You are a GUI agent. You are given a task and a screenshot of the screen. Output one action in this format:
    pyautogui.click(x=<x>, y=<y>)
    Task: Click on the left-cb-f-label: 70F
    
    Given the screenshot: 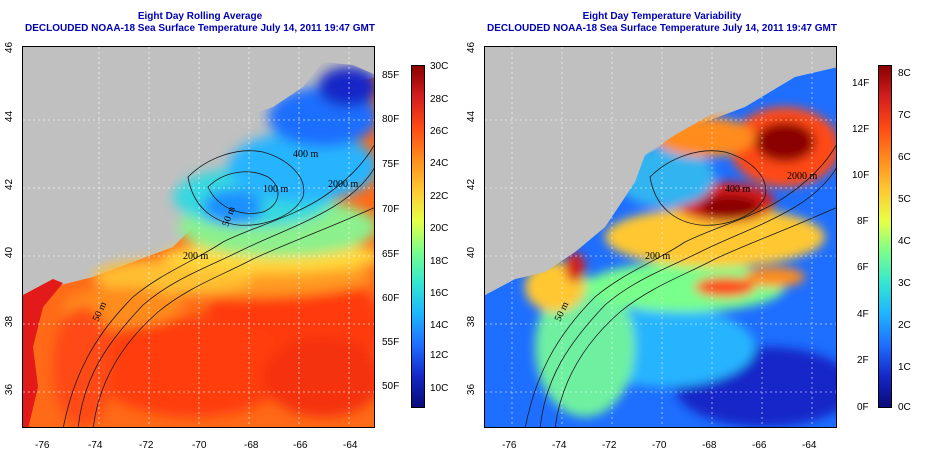 What is the action you would take?
    pyautogui.click(x=391, y=209)
    